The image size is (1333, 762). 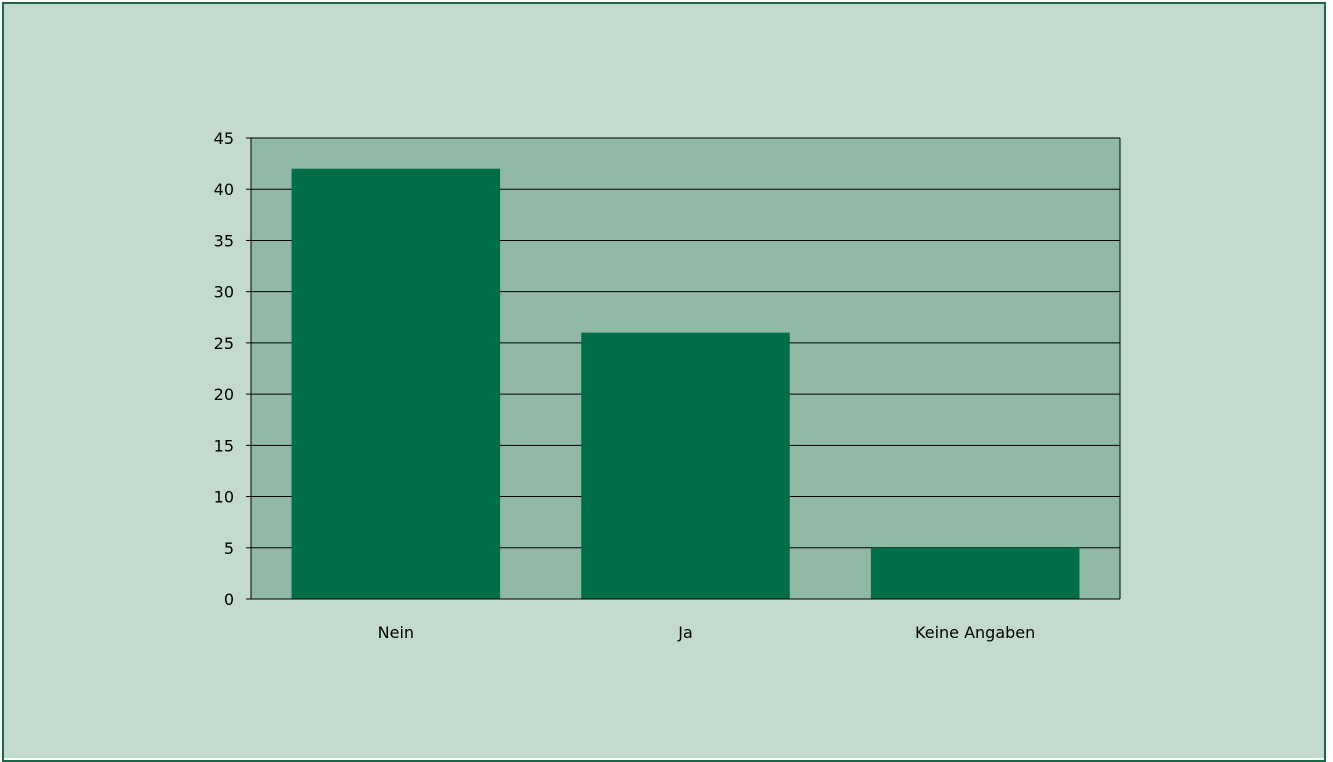 I want to click on bar-nein, so click(x=396, y=383).